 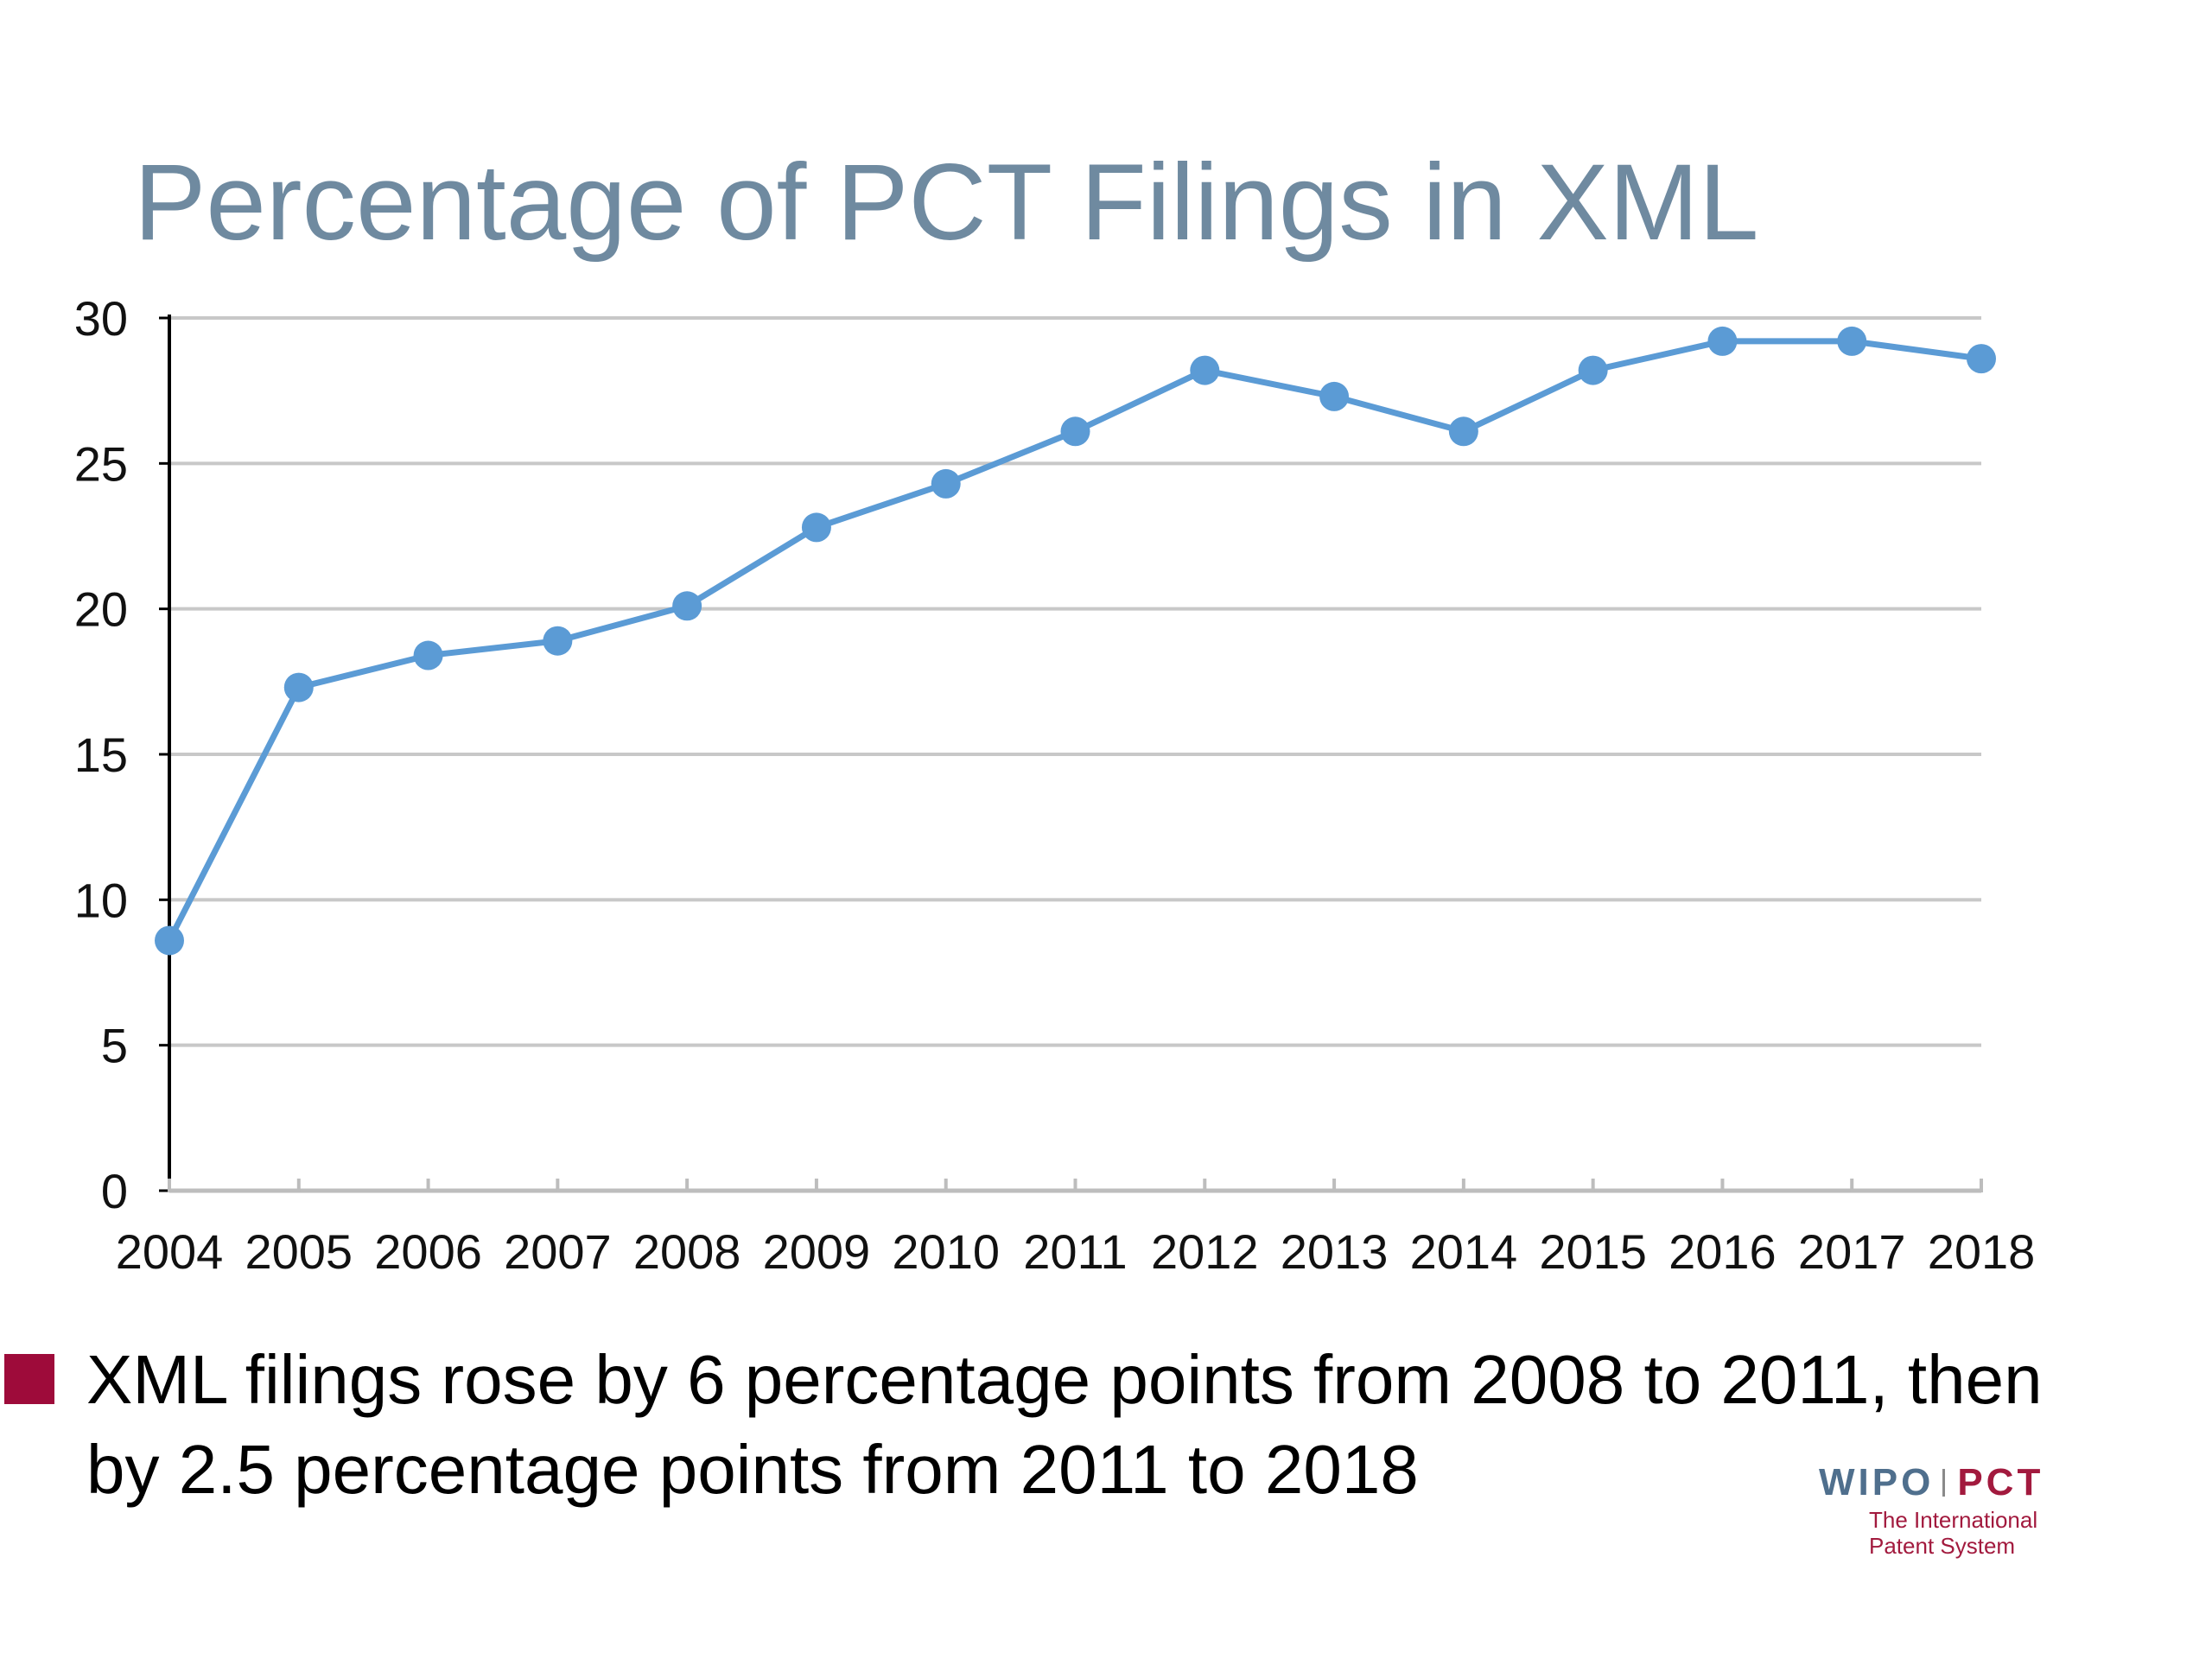 I want to click on data-point-2013, so click(x=1334, y=396).